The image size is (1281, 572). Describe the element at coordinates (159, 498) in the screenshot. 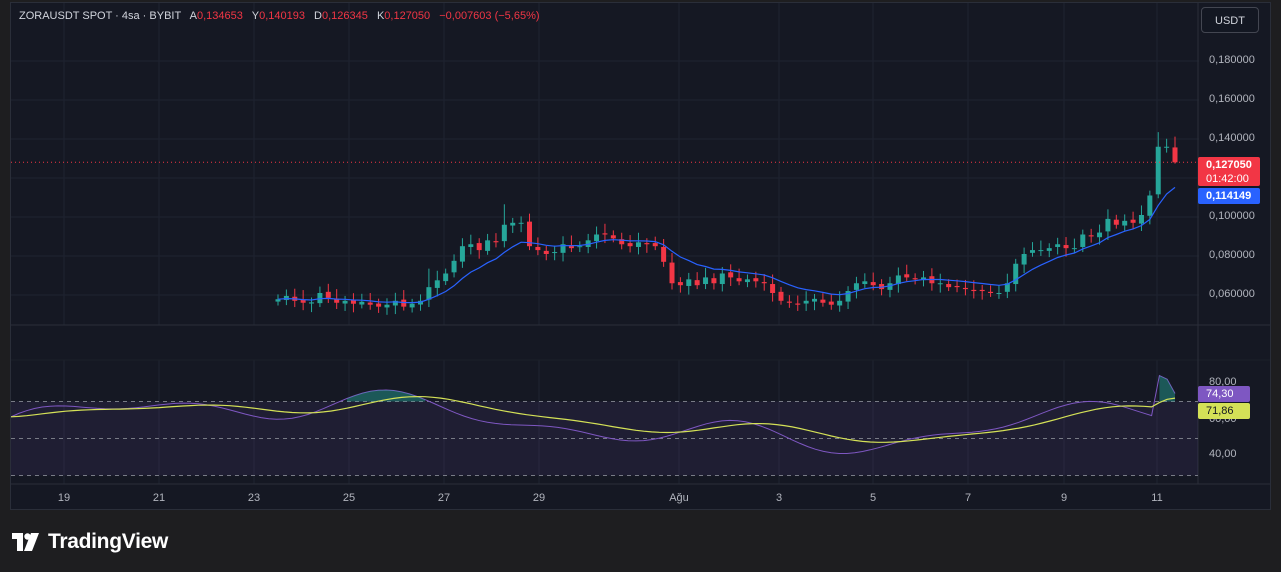

I see `time-axis-label: 21` at that location.